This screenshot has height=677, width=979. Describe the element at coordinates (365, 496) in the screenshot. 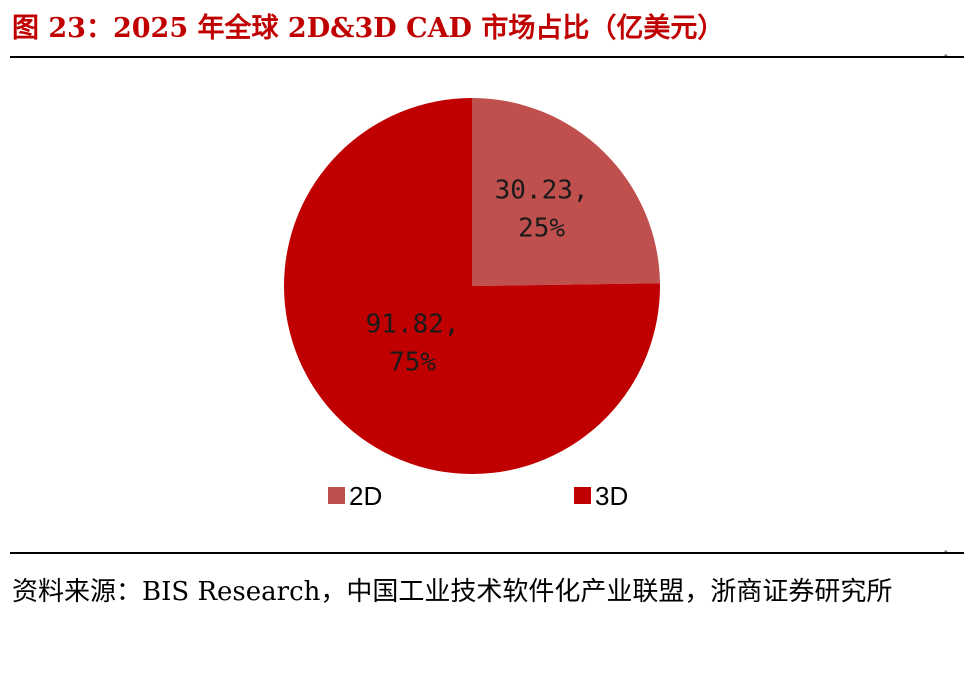

I see `legend-label-2d: 2D` at that location.